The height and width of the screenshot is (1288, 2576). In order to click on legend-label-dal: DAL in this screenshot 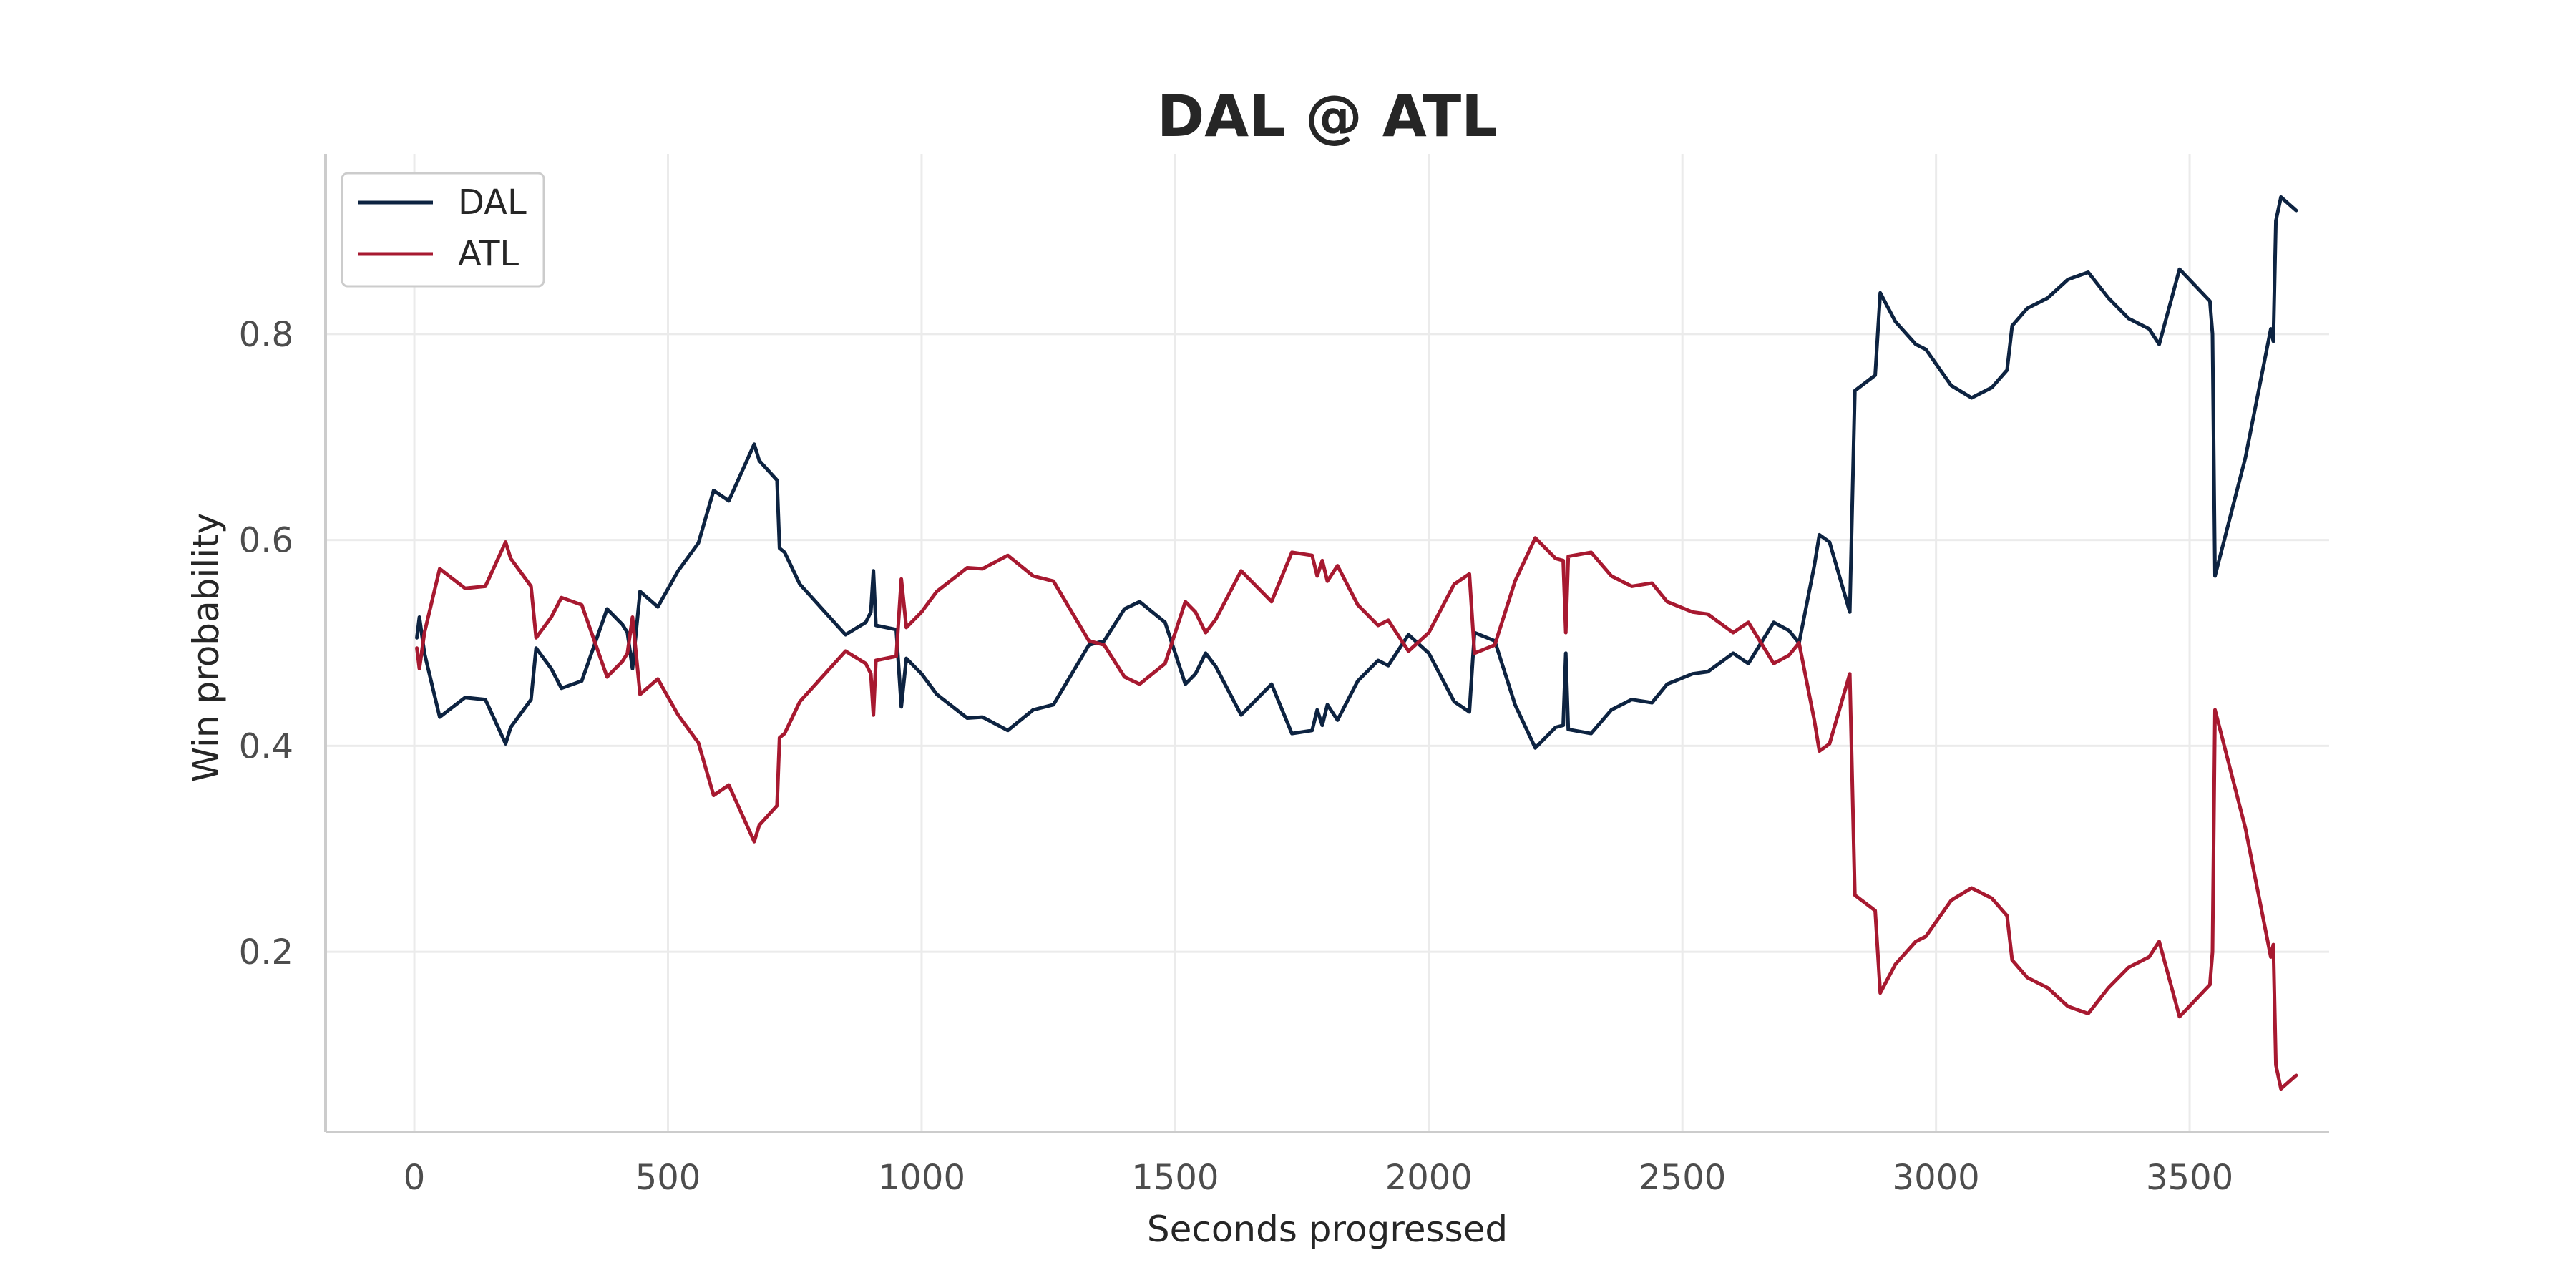, I will do `click(492, 202)`.